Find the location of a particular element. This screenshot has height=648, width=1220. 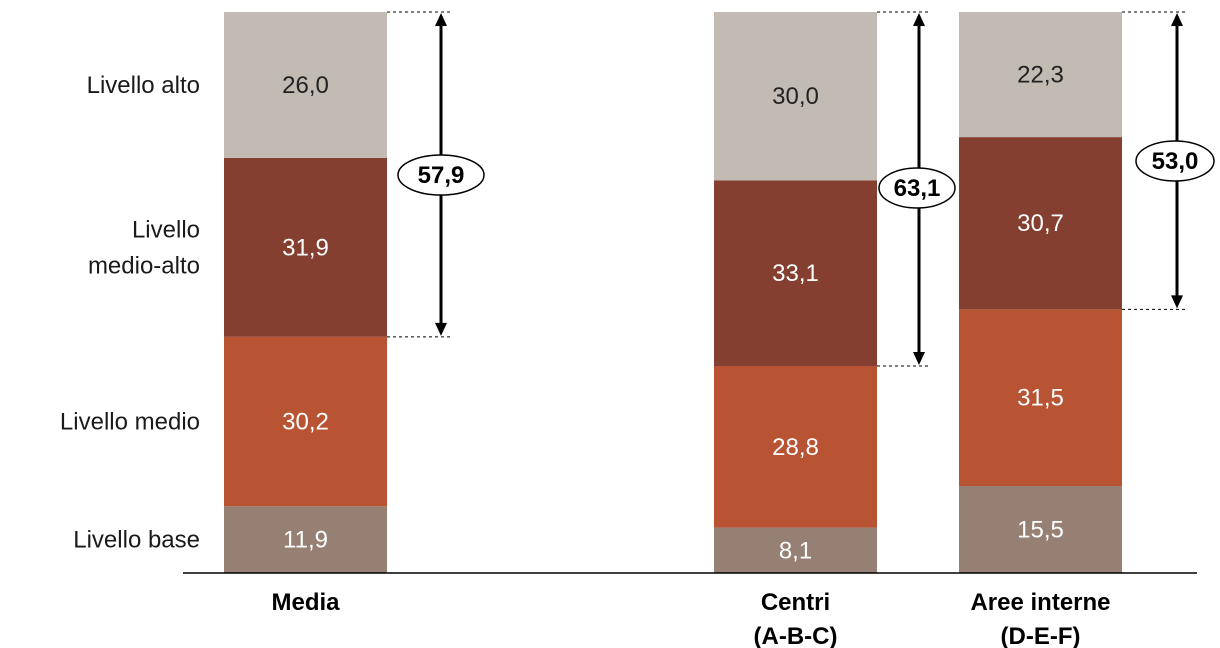

bar-aree-interne-livello-medio is located at coordinates (1040, 398).